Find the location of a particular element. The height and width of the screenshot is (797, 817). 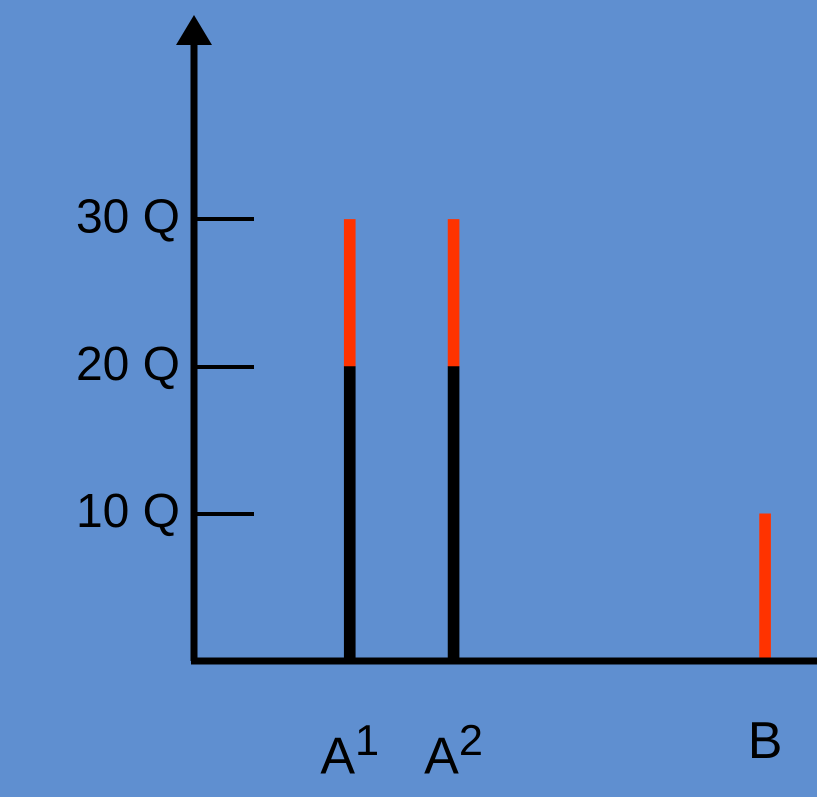

y-tick-label: 10 Q is located at coordinates (128, 511).